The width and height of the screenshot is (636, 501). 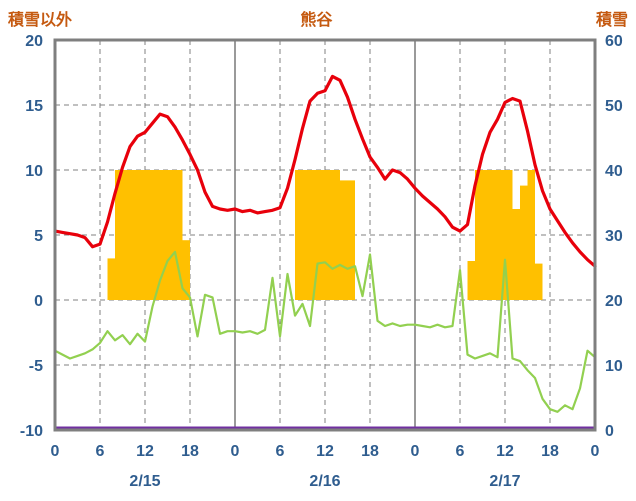 What do you see at coordinates (38, 301) in the screenshot?
I see `left-tick-label: 0` at bounding box center [38, 301].